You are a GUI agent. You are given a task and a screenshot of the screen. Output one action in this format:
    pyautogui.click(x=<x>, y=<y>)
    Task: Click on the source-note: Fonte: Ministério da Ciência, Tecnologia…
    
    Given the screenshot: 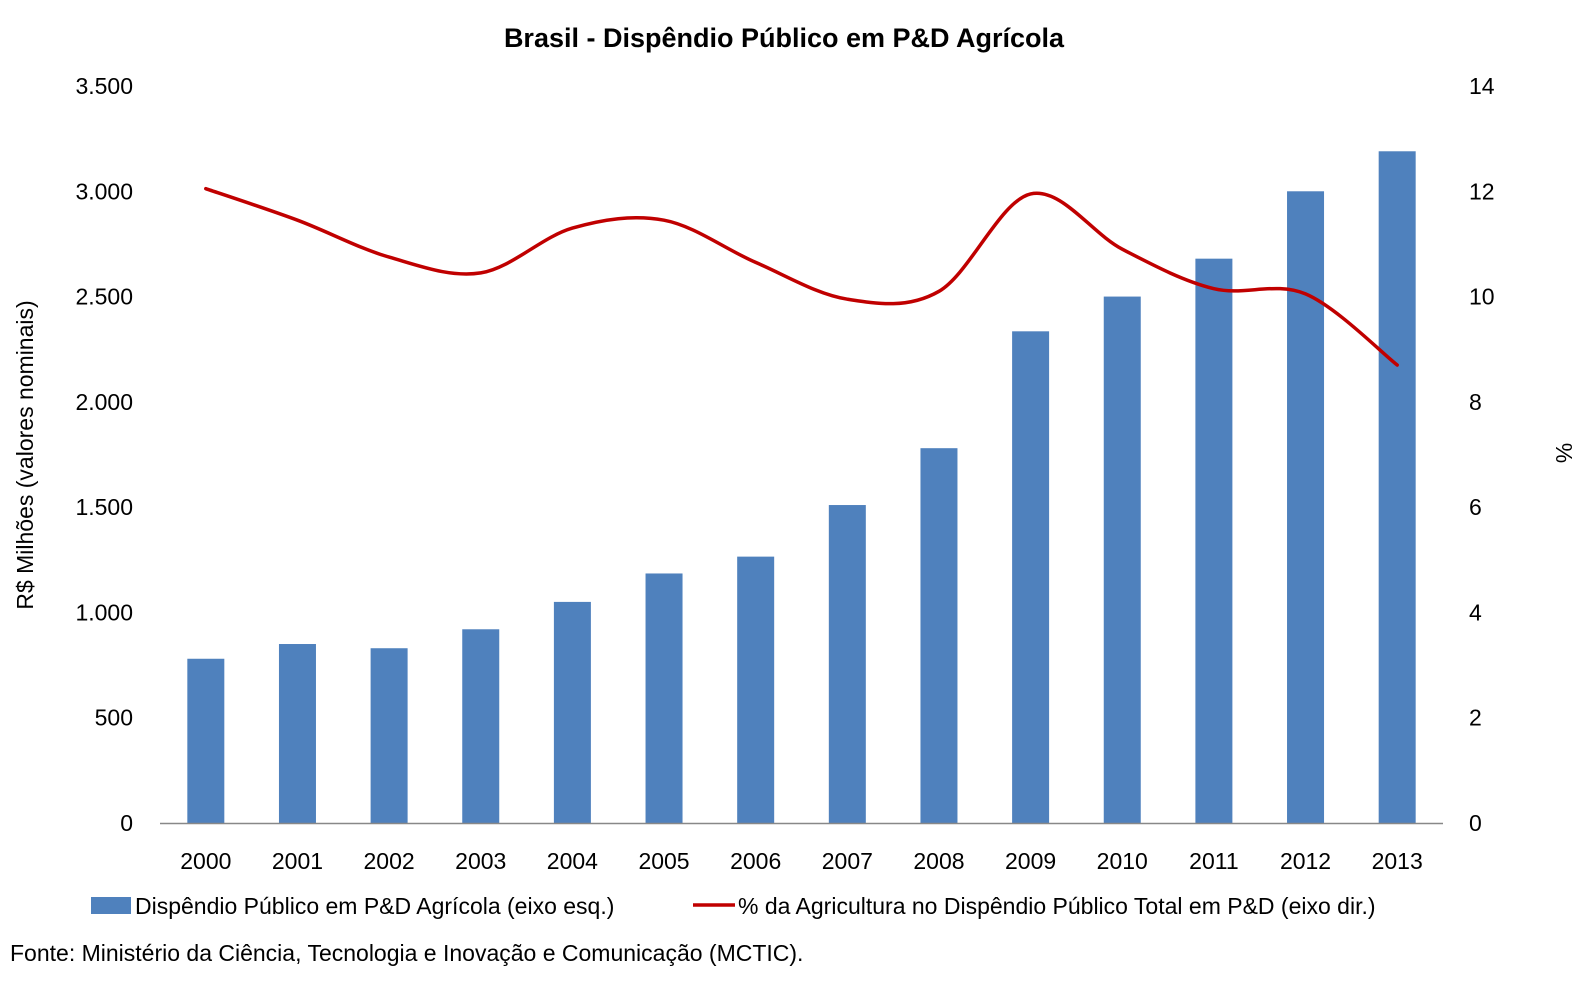 What is the action you would take?
    pyautogui.click(x=407, y=953)
    